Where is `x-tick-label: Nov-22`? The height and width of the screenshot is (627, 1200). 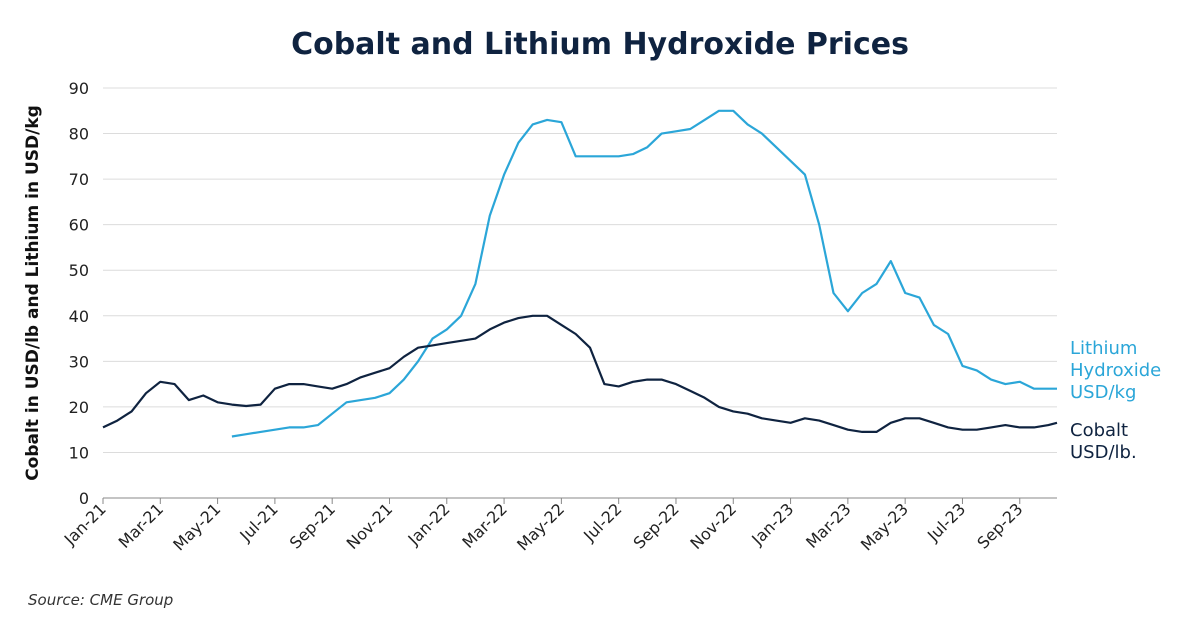 x-tick-label: Nov-22 is located at coordinates (713, 526).